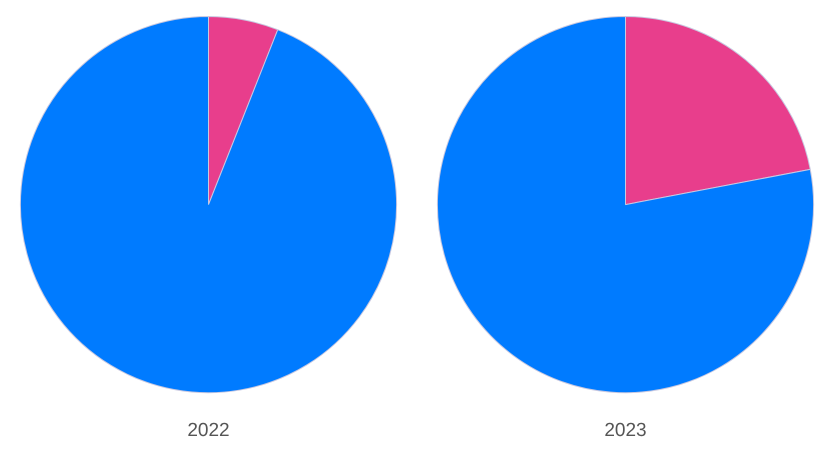  I want to click on text: 2023, so click(625, 430).